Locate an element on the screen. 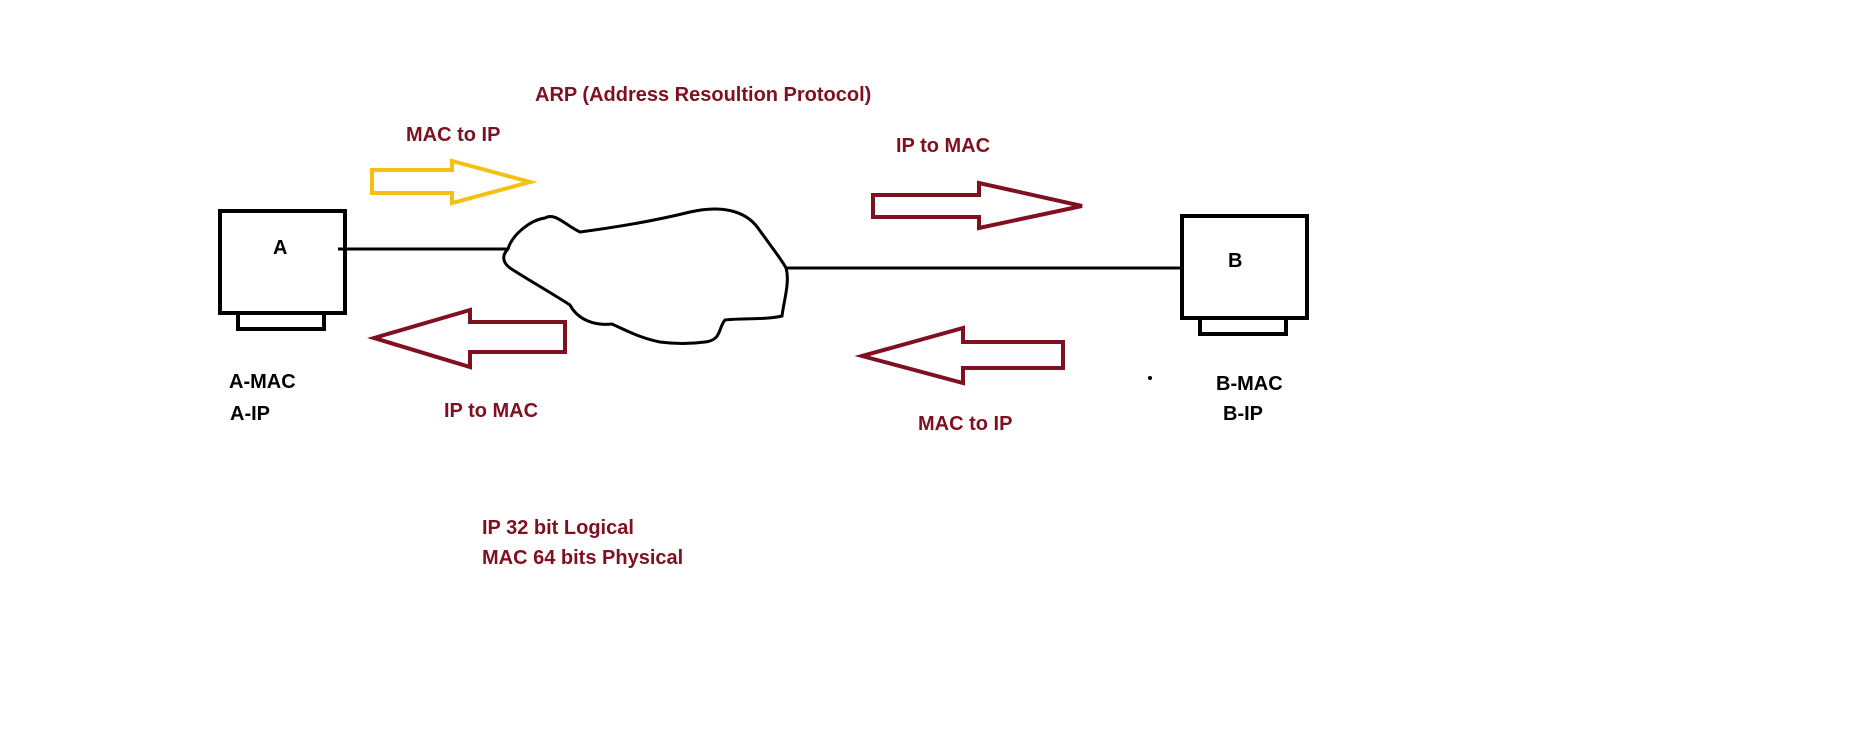 This screenshot has width=1852, height=743. network-cloud-icon is located at coordinates (645, 276).